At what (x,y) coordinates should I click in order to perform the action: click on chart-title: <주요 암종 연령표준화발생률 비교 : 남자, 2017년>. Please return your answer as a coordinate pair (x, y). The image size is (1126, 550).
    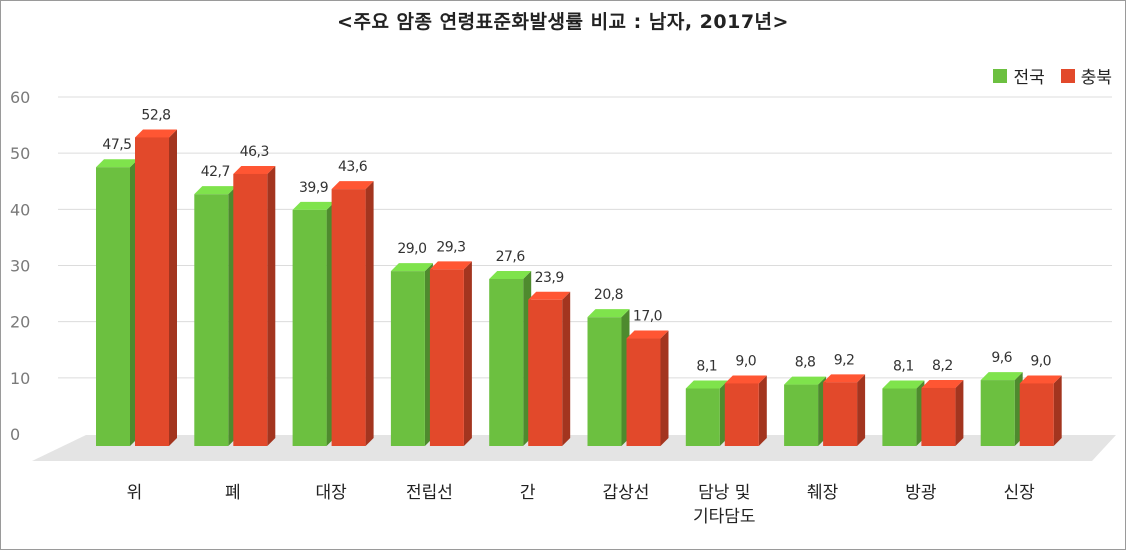
    Looking at the image, I should click on (563, 22).